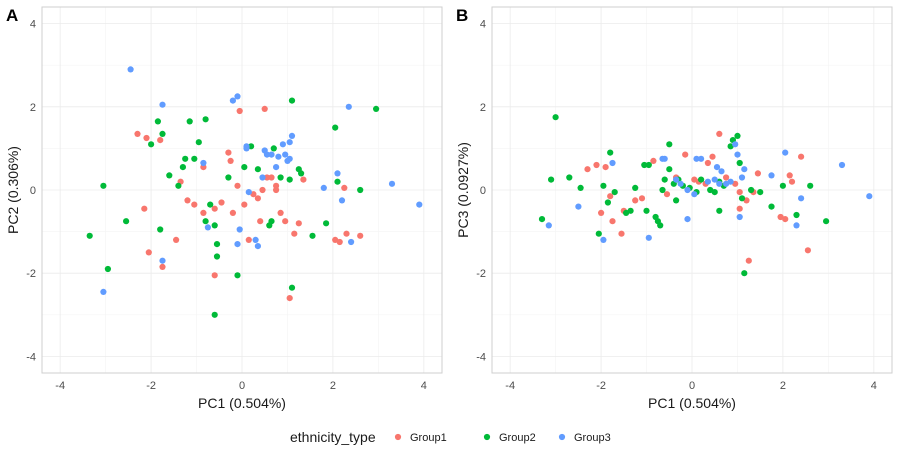  Describe the element at coordinates (481, 274) in the screenshot. I see `panel-b-y-tick-label: -2` at that location.